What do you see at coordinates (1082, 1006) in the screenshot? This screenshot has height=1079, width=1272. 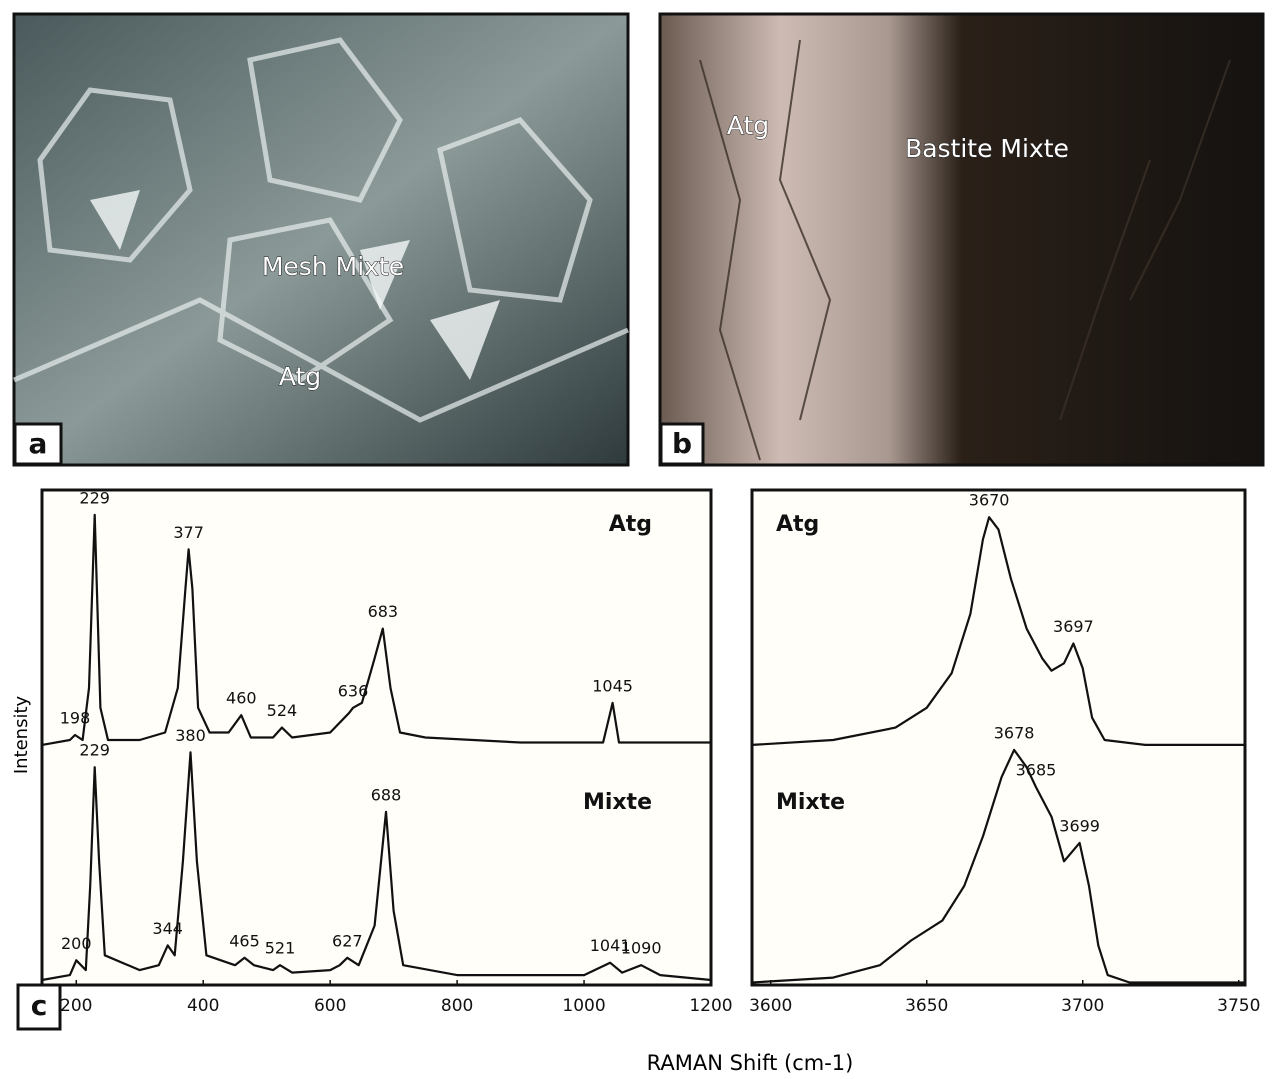 I see `x-tick-label: 3700` at bounding box center [1082, 1006].